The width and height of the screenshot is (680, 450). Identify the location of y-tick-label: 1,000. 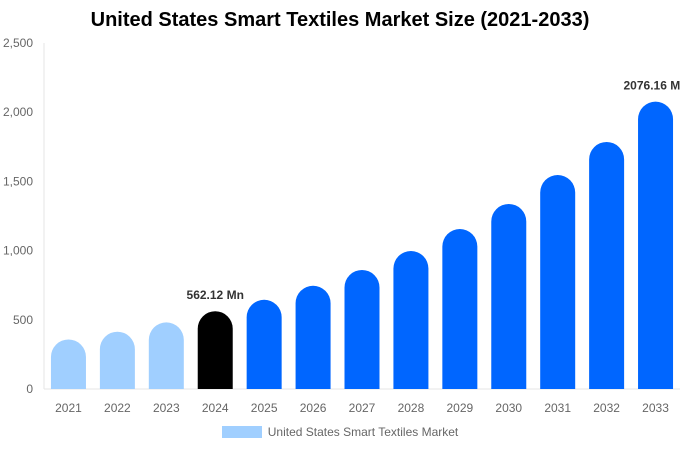
(18, 251).